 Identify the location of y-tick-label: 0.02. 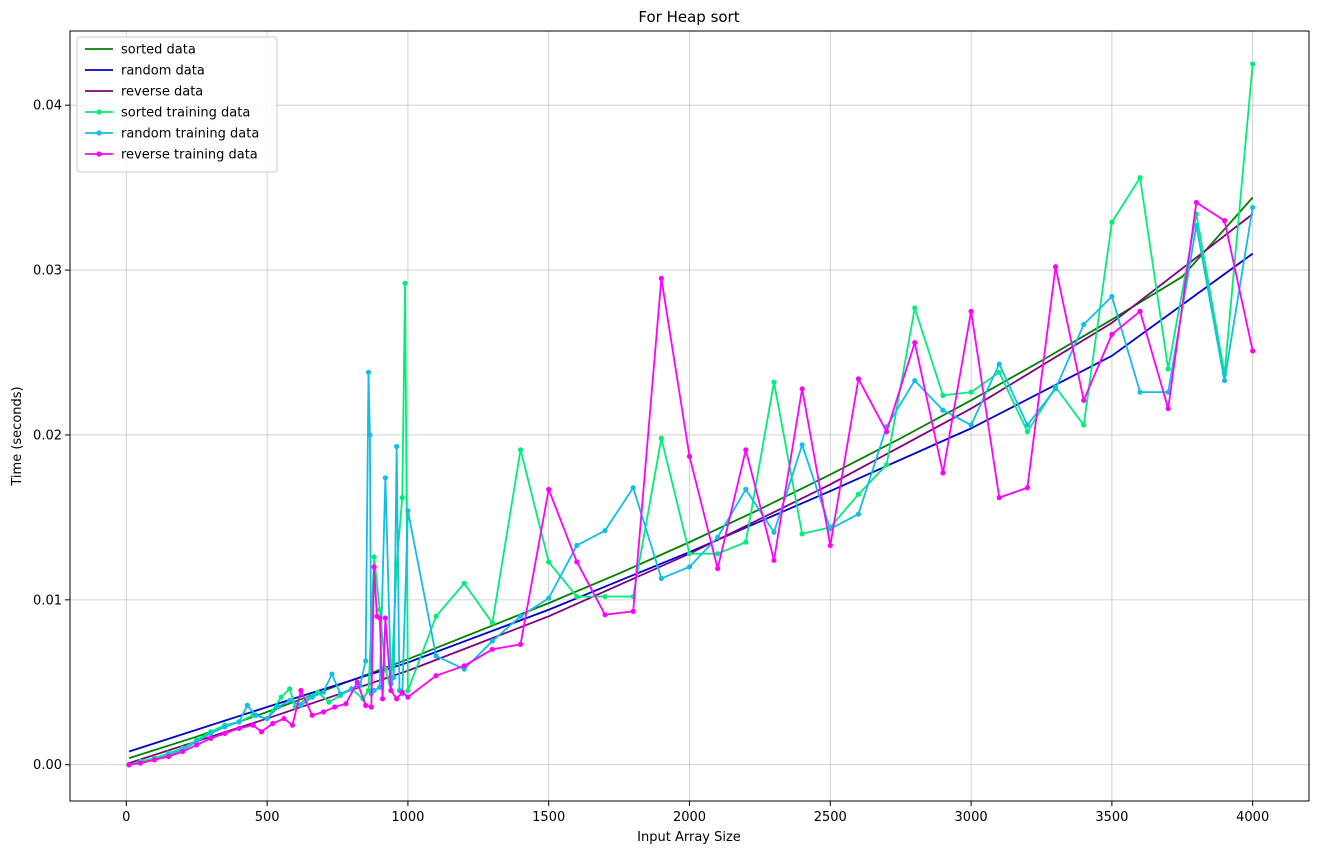
(47, 435).